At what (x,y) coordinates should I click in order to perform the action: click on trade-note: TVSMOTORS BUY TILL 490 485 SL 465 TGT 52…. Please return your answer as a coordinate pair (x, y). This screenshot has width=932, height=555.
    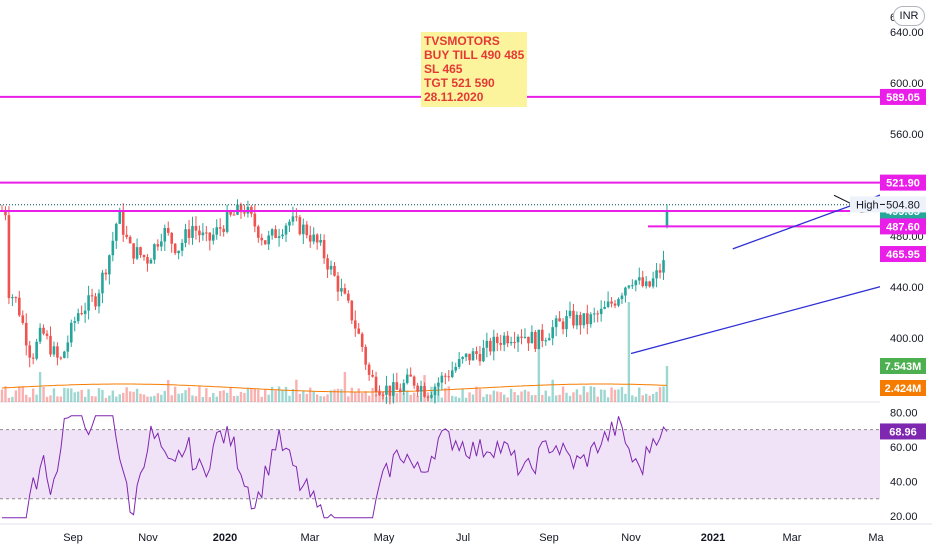
    Looking at the image, I should click on (474, 69).